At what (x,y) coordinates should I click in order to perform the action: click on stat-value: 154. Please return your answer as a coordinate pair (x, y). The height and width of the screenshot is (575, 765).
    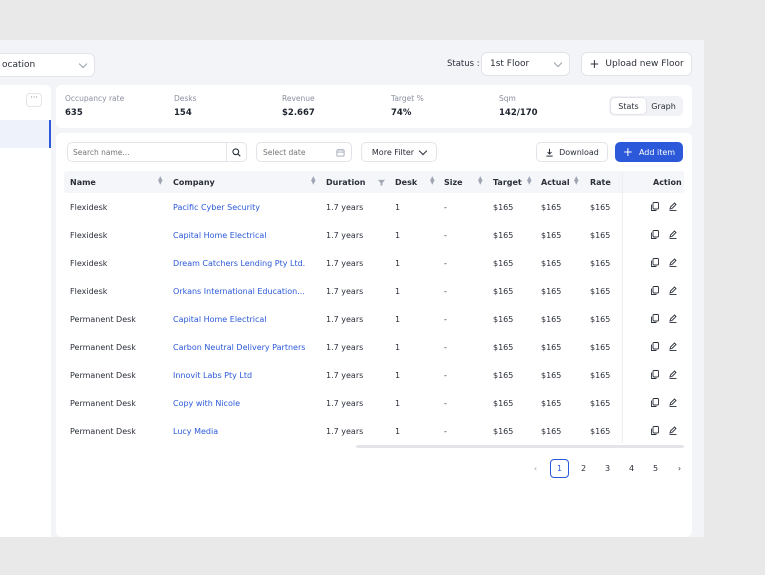
    Looking at the image, I should click on (183, 113).